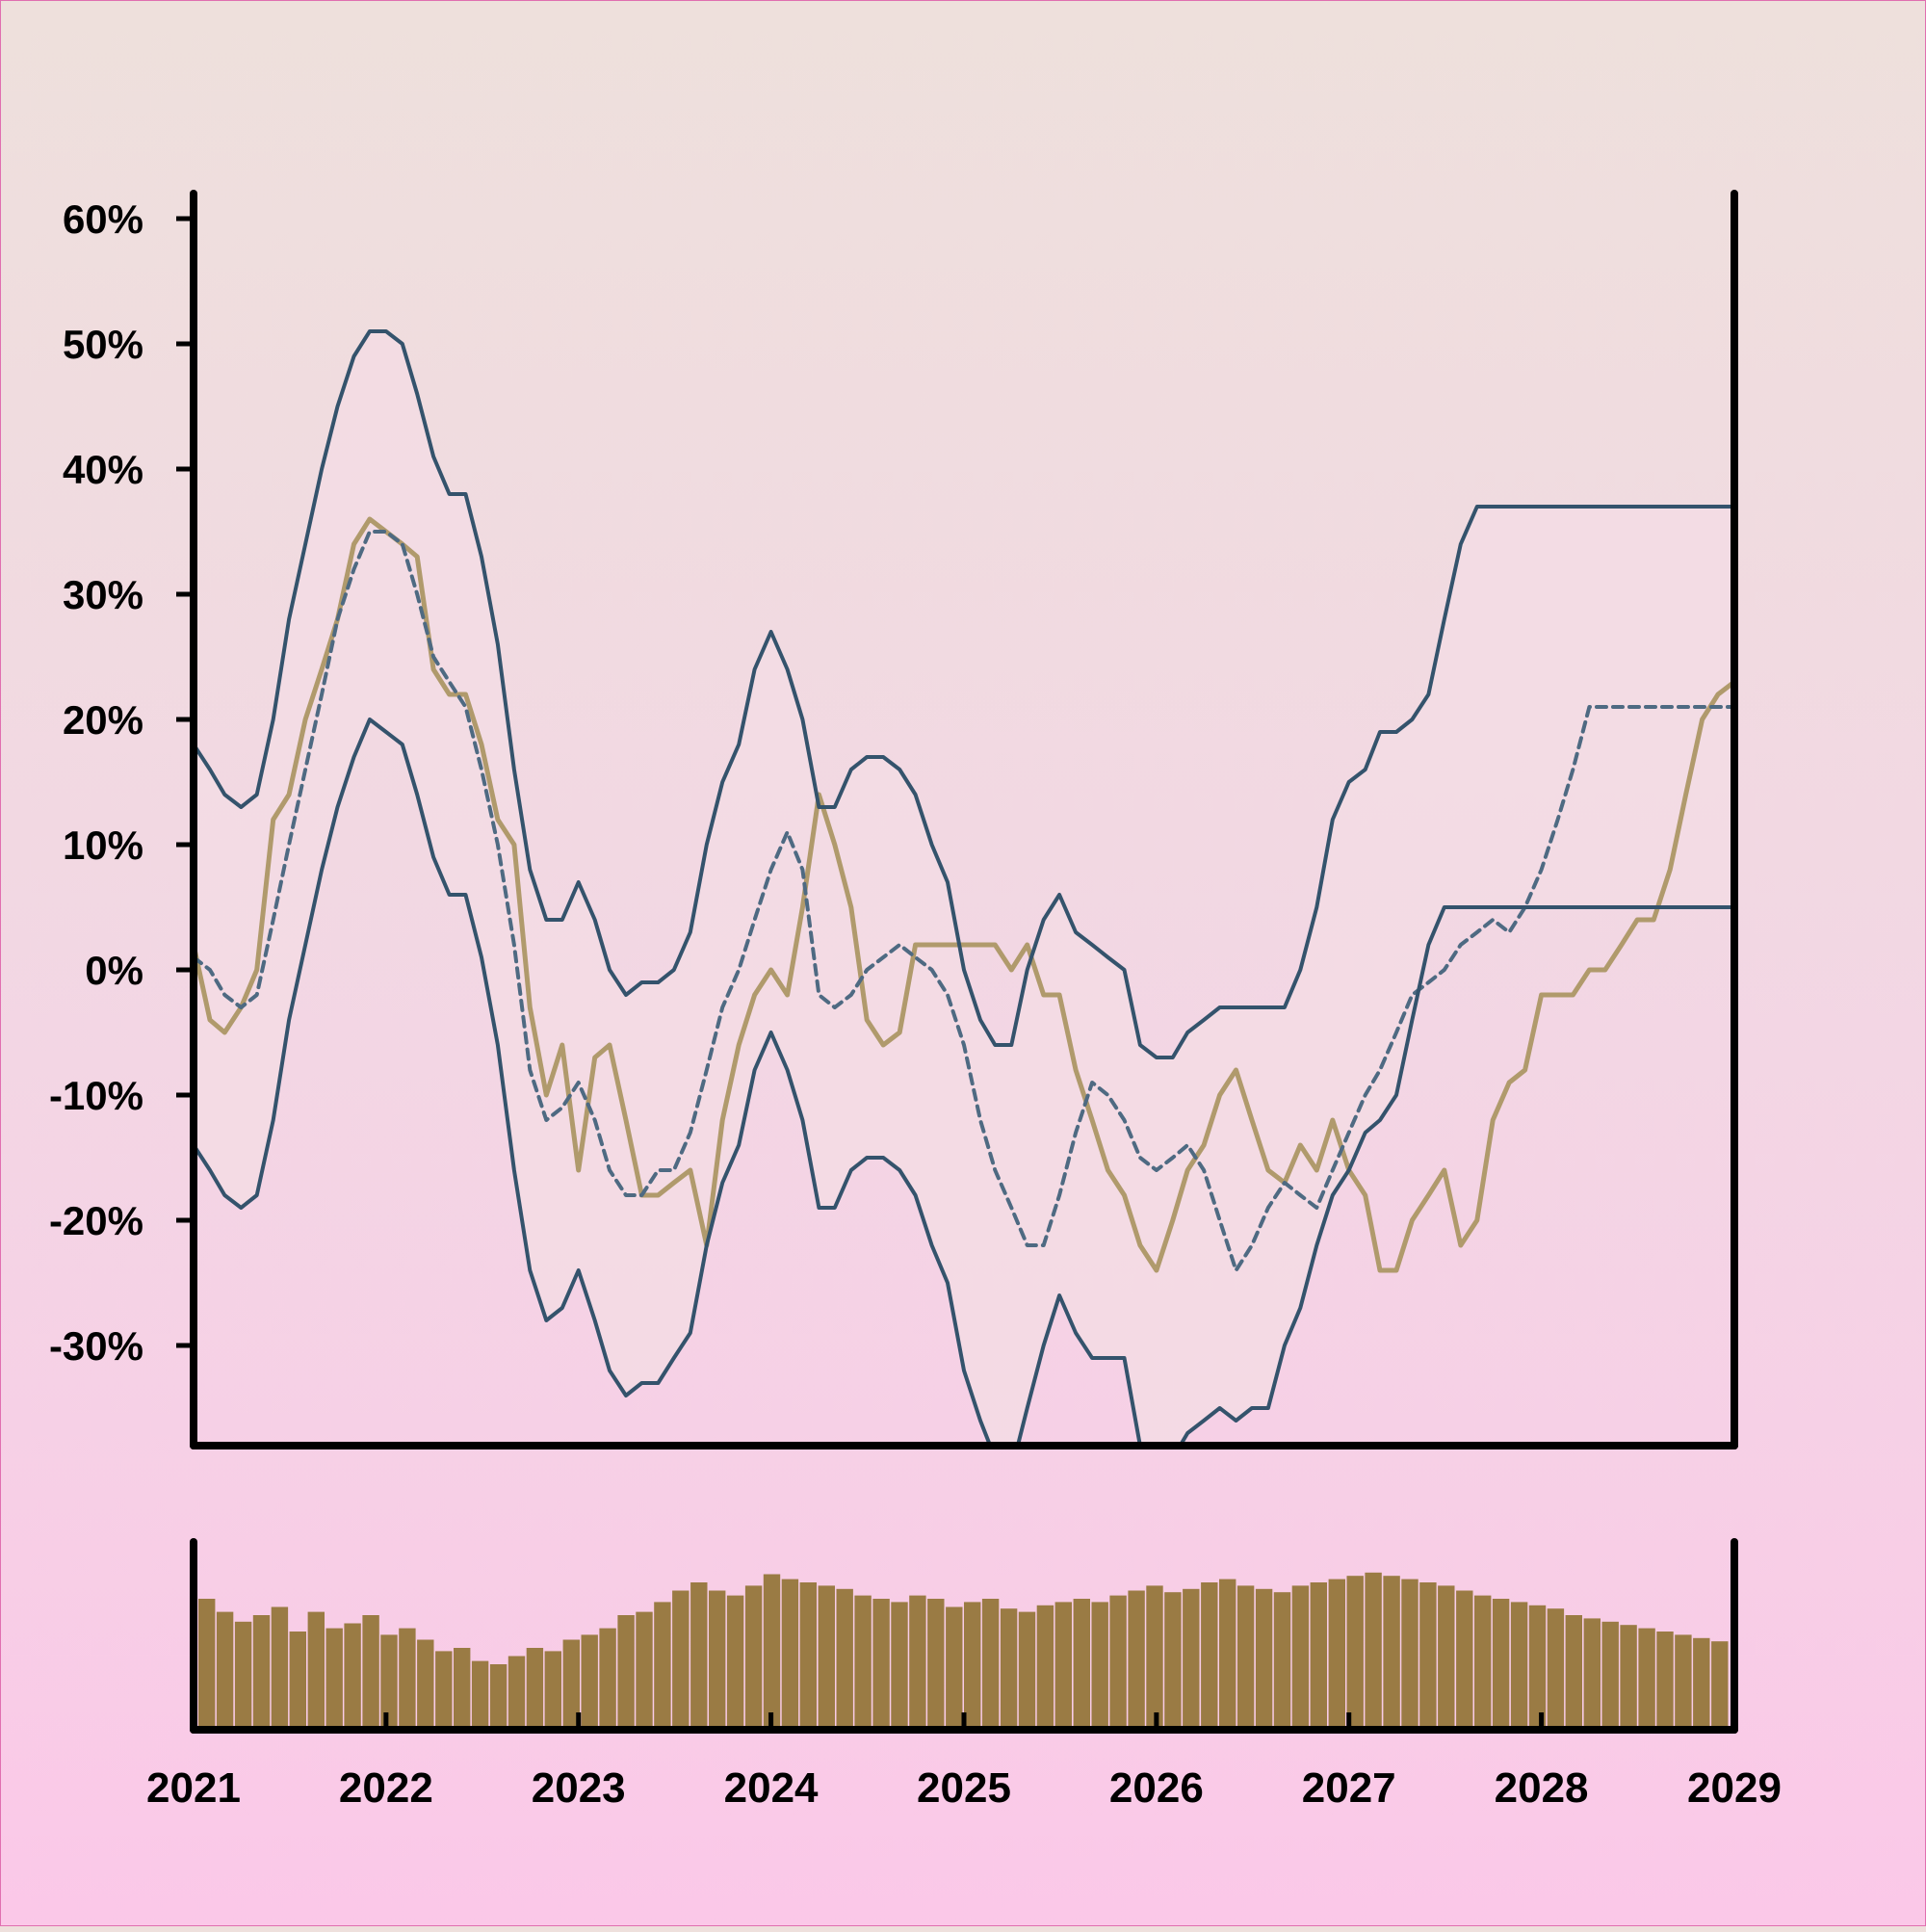 This screenshot has width=1926, height=1932. Describe the element at coordinates (96, 1095) in the screenshot. I see `y-tick-label: -10%` at that location.